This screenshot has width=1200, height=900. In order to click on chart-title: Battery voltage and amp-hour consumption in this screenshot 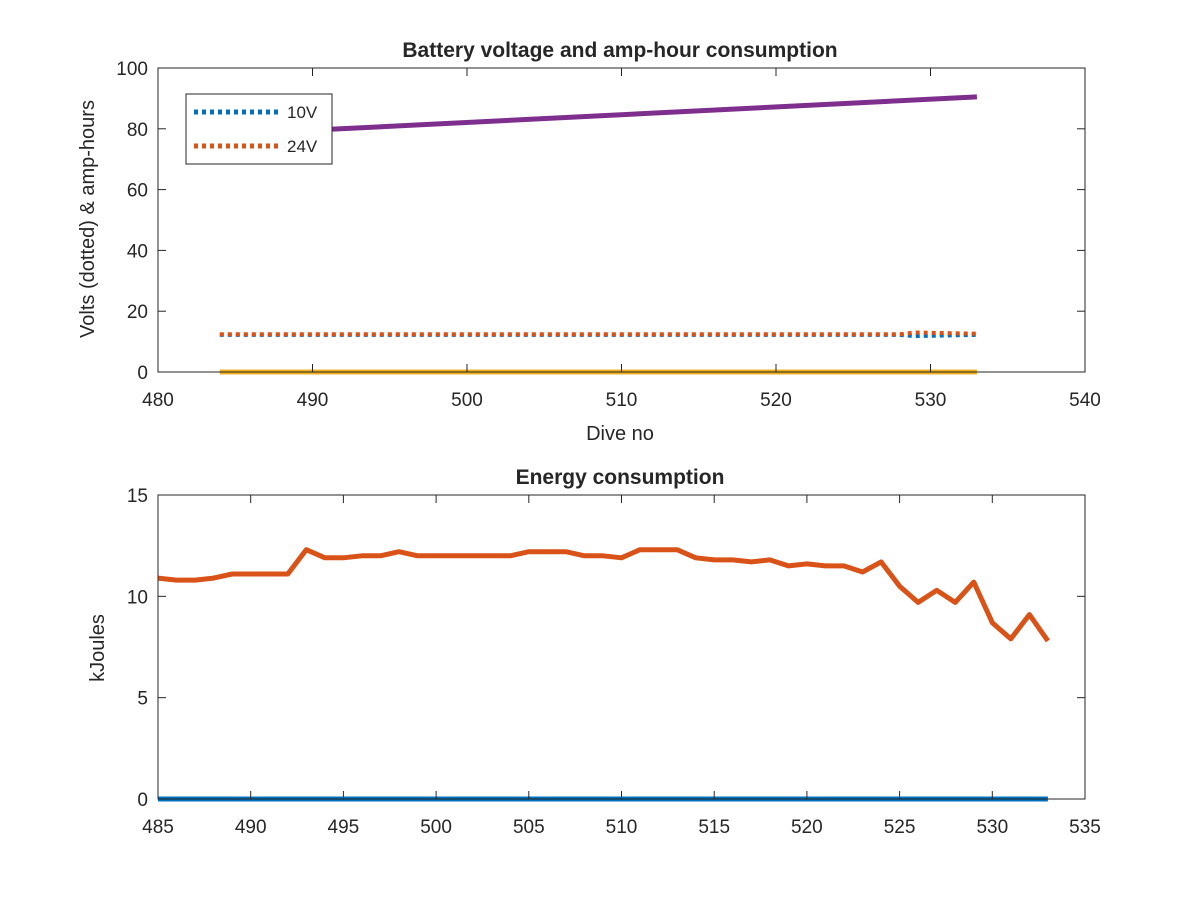, I will do `click(619, 50)`.